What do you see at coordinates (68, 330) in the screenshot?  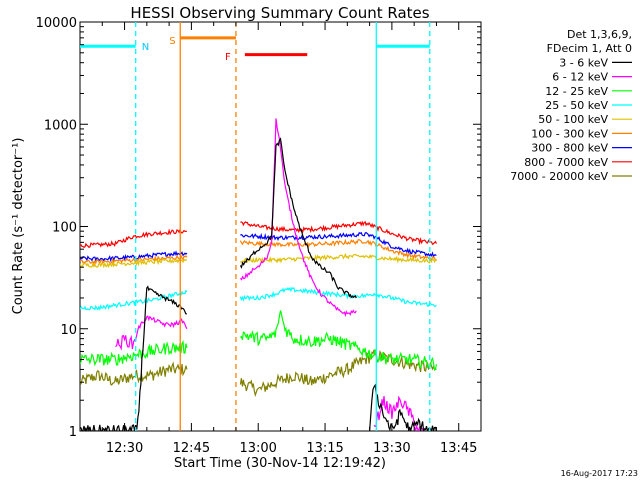 I see `y-tick-label: 10` at bounding box center [68, 330].